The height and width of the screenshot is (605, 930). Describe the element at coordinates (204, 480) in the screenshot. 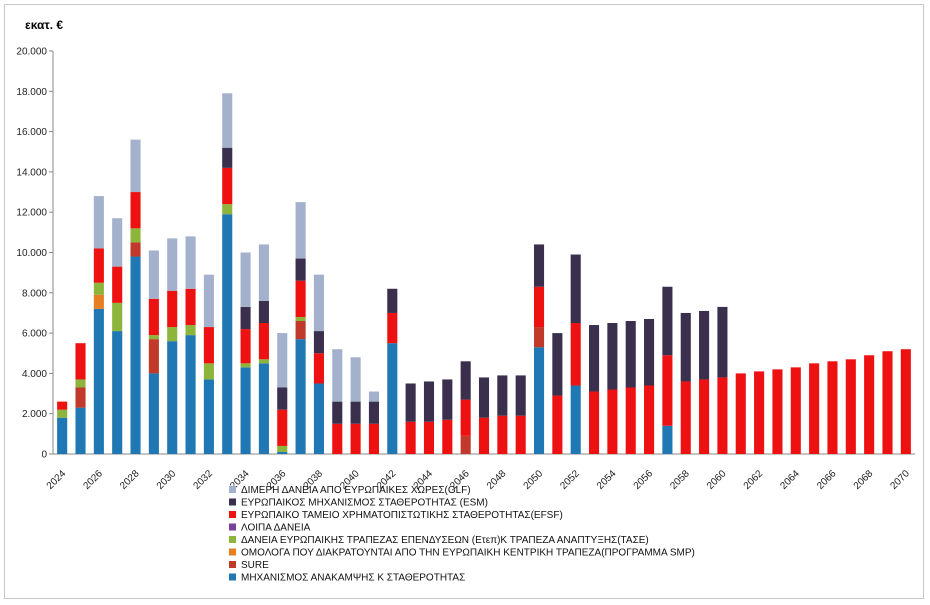

I see `x-tick-label: 2032` at that location.